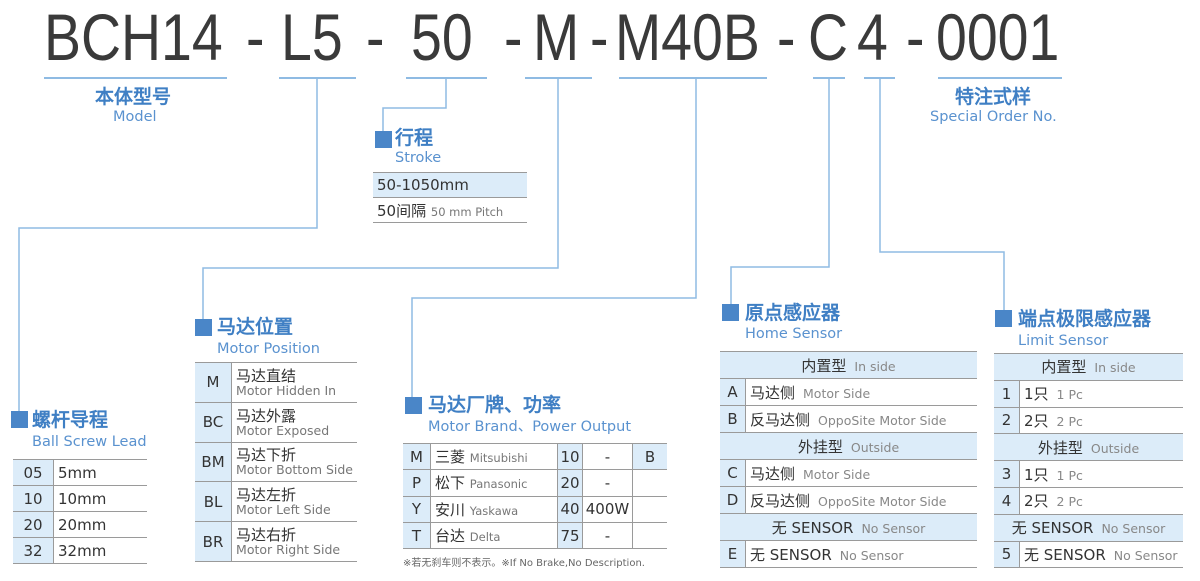 The width and height of the screenshot is (1200, 581). I want to click on sensor-row: B 反马达侧 OppoSite Motor Side, so click(848, 419).